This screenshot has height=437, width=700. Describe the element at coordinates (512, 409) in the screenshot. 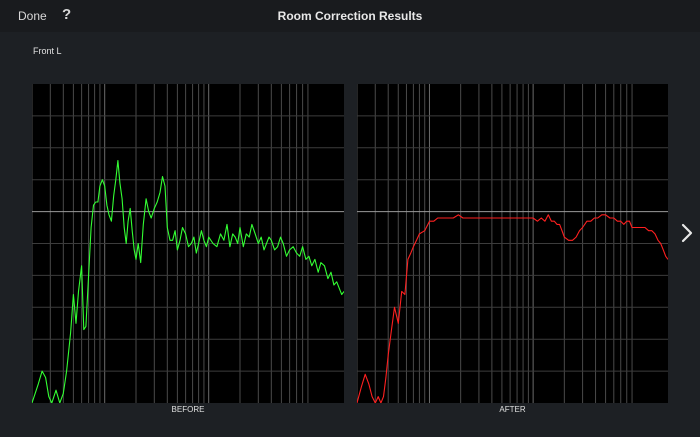

I see `after-chart-caption: AFTER` at that location.